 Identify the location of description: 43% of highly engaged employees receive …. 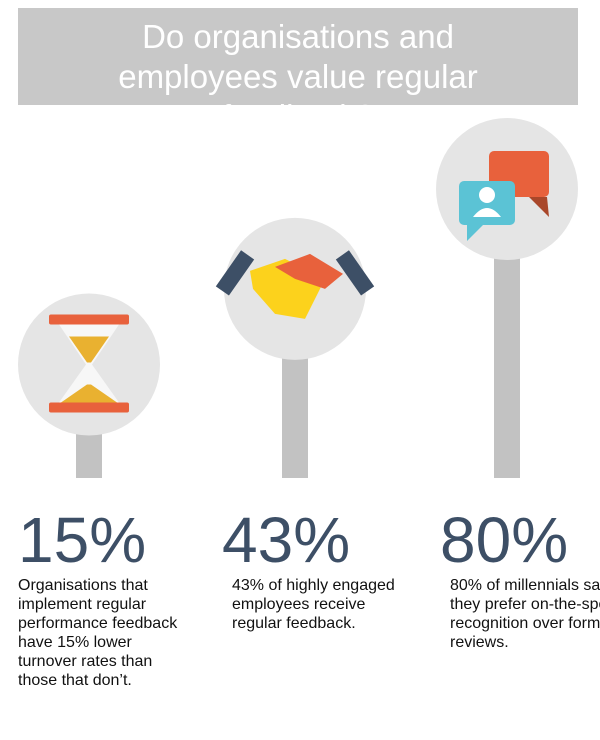
(313, 604).